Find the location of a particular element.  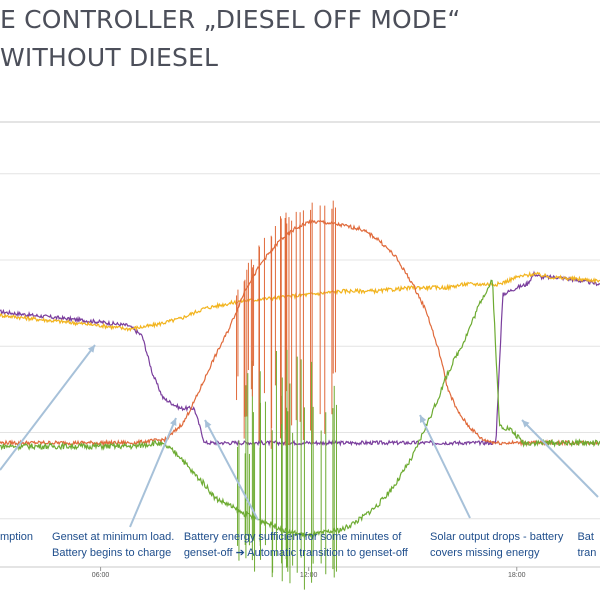

annotation-text: covers missing energy is located at coordinates (485, 553).